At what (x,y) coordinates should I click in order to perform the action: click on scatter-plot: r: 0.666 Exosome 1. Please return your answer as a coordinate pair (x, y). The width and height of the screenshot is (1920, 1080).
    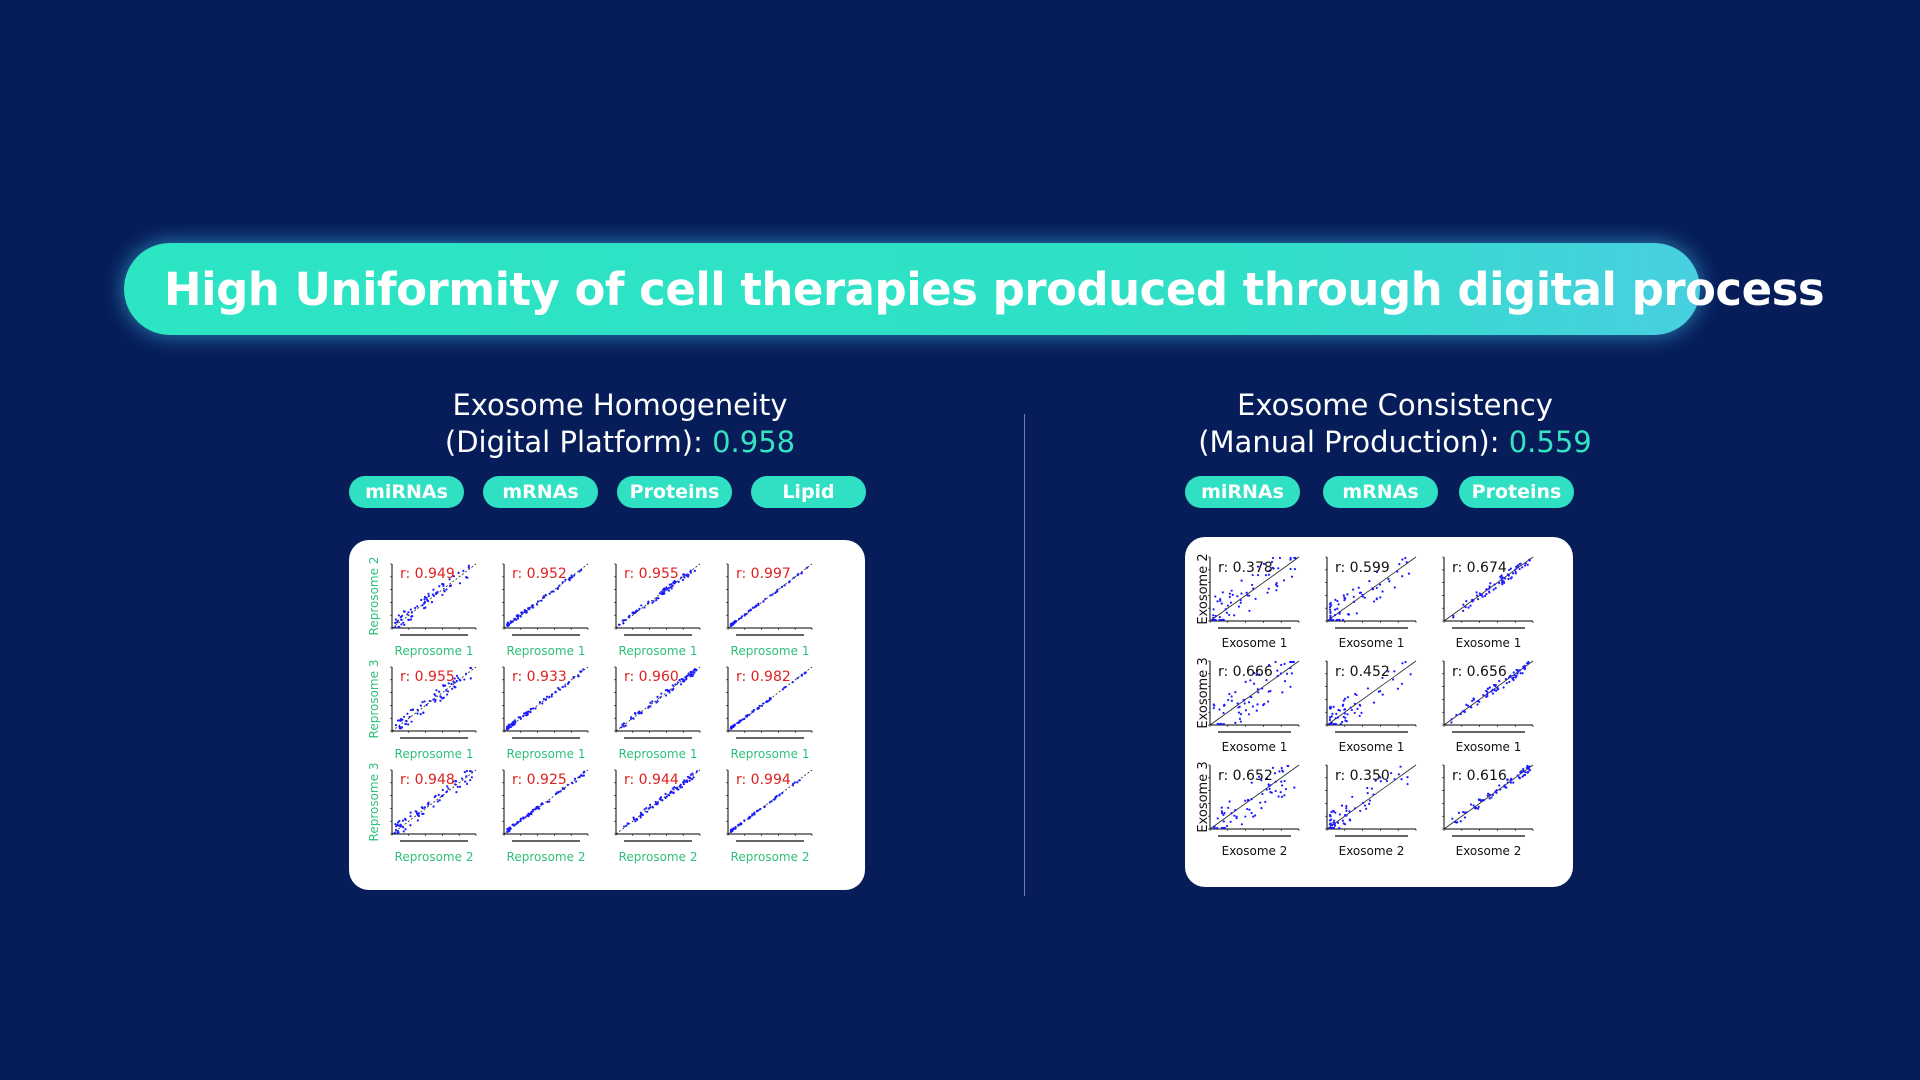
    Looking at the image, I should click on (1254, 707).